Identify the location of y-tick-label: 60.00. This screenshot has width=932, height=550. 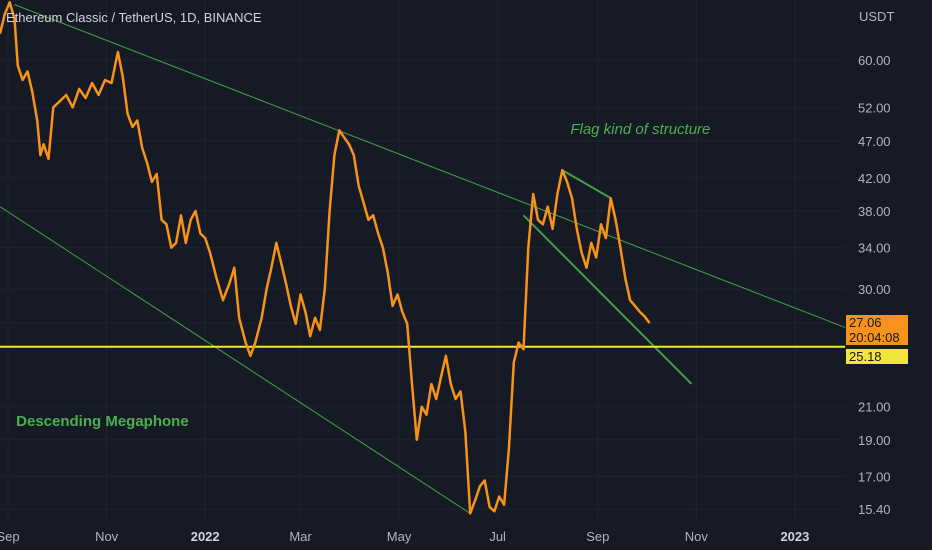
(874, 60).